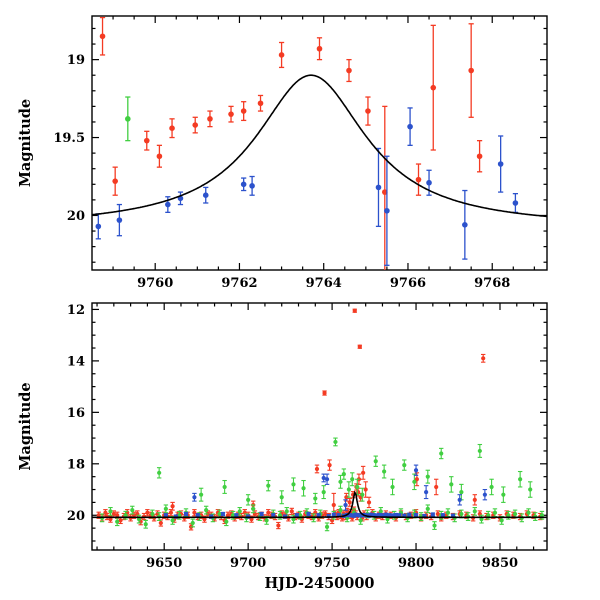 The width and height of the screenshot is (600, 600). What do you see at coordinates (155, 283) in the screenshot?
I see `top-panel-x-tick-label: 9760` at bounding box center [155, 283].